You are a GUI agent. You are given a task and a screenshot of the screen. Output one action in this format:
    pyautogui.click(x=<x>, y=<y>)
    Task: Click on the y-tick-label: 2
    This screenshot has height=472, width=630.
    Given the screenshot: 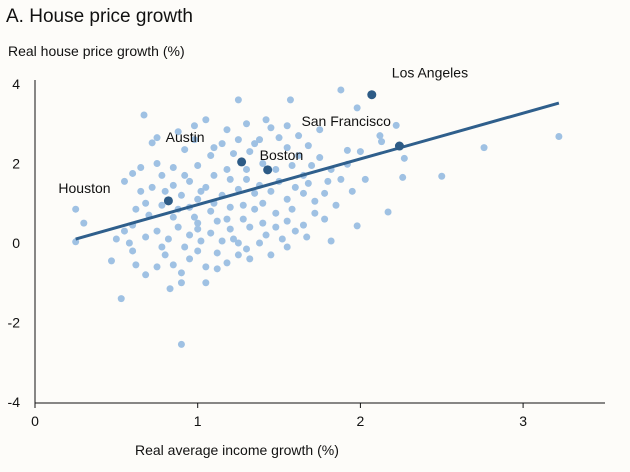 What is the action you would take?
    pyautogui.click(x=16, y=164)
    